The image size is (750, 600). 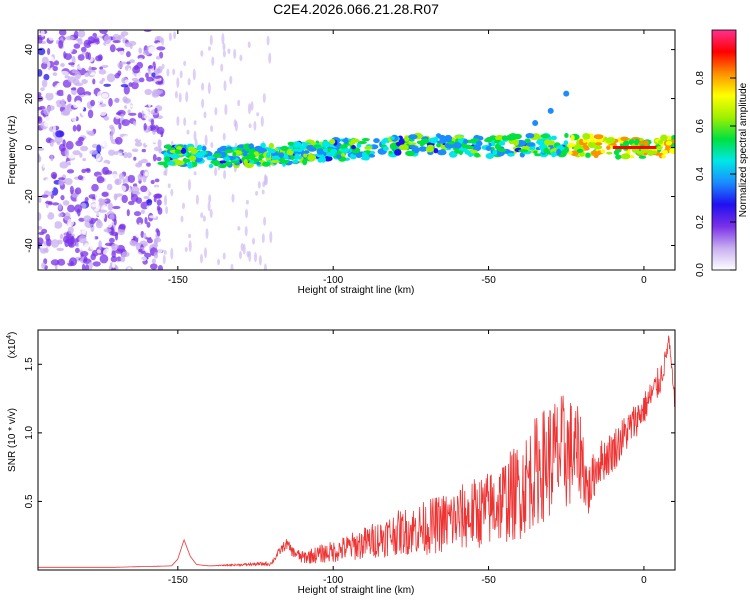 What do you see at coordinates (700, 78) in the screenshot?
I see `colorbar-tick-label: 0.8` at bounding box center [700, 78].